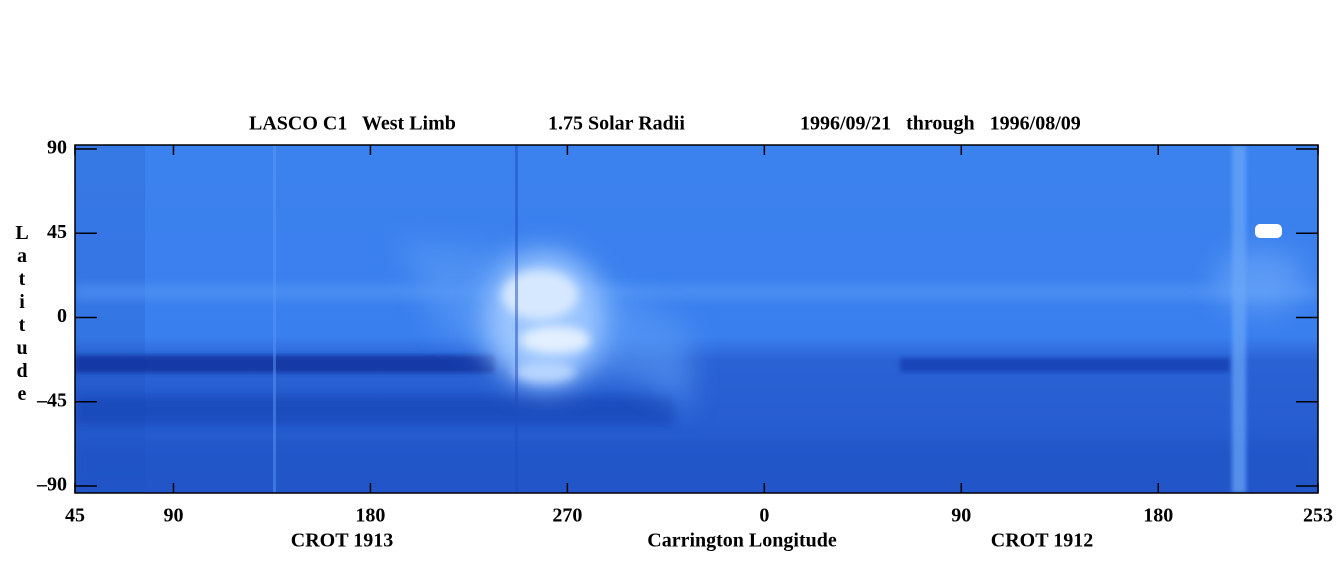 This screenshot has width=1344, height=570. I want to click on y-tick-label: 0, so click(62, 316).